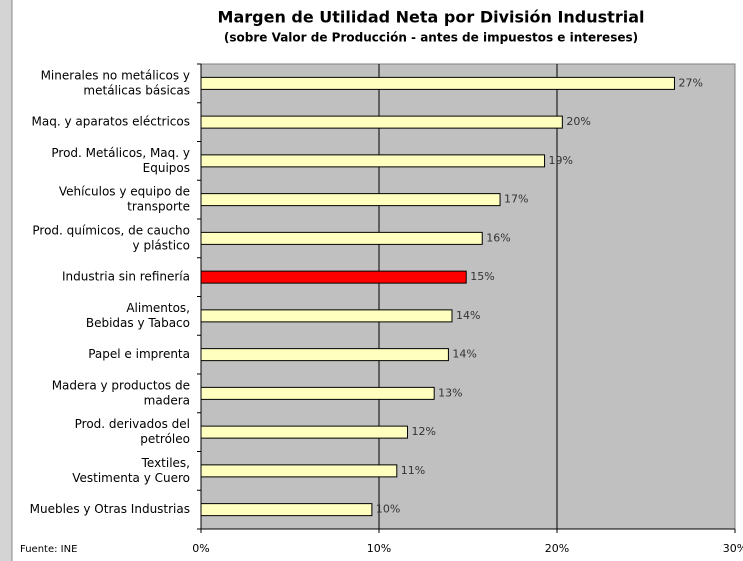  What do you see at coordinates (578, 121) in the screenshot?
I see `value-label: 20%` at bounding box center [578, 121].